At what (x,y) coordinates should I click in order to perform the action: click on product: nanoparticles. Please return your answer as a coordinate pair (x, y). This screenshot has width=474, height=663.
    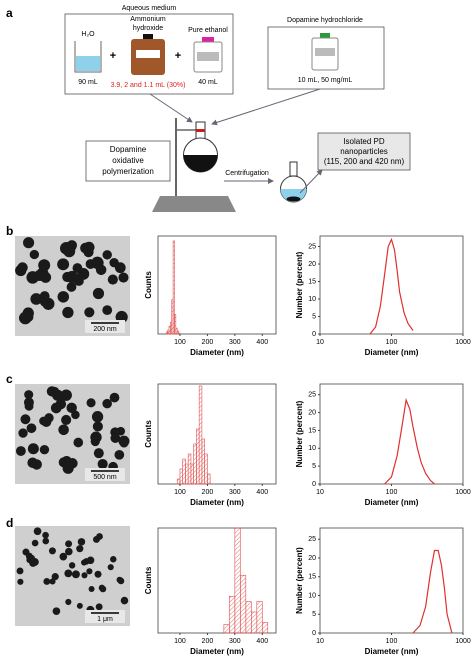
    Looking at the image, I should click on (364, 151).